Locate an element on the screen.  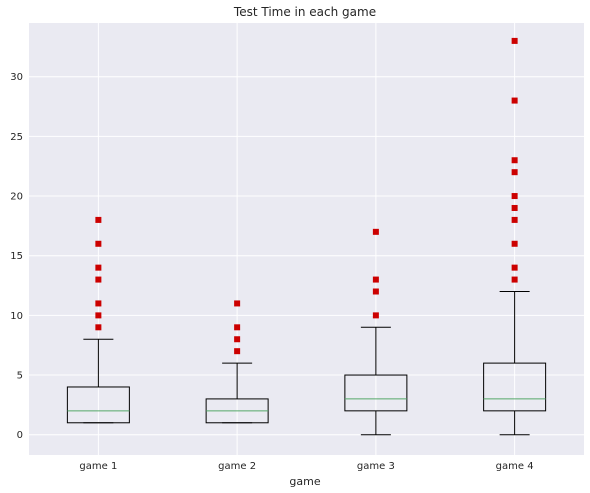
y-tick-label: 0 is located at coordinates (20, 435).